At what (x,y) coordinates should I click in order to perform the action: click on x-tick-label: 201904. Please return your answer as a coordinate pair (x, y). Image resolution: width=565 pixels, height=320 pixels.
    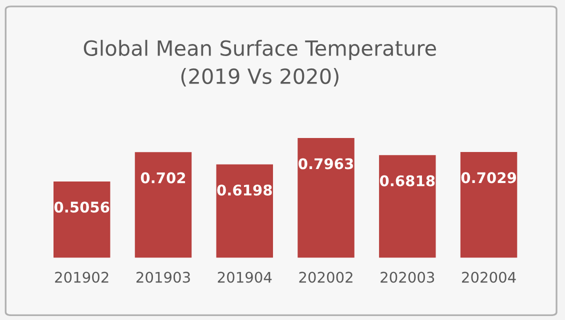
    Looking at the image, I should click on (245, 277).